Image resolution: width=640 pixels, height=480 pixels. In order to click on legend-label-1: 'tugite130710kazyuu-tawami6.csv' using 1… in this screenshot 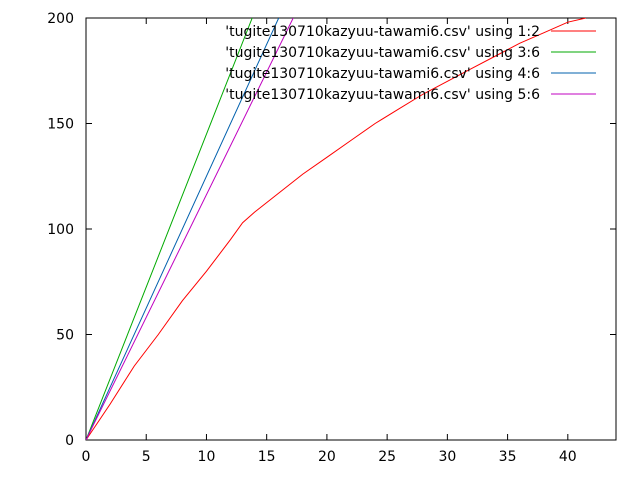, I will do `click(382, 32)`.